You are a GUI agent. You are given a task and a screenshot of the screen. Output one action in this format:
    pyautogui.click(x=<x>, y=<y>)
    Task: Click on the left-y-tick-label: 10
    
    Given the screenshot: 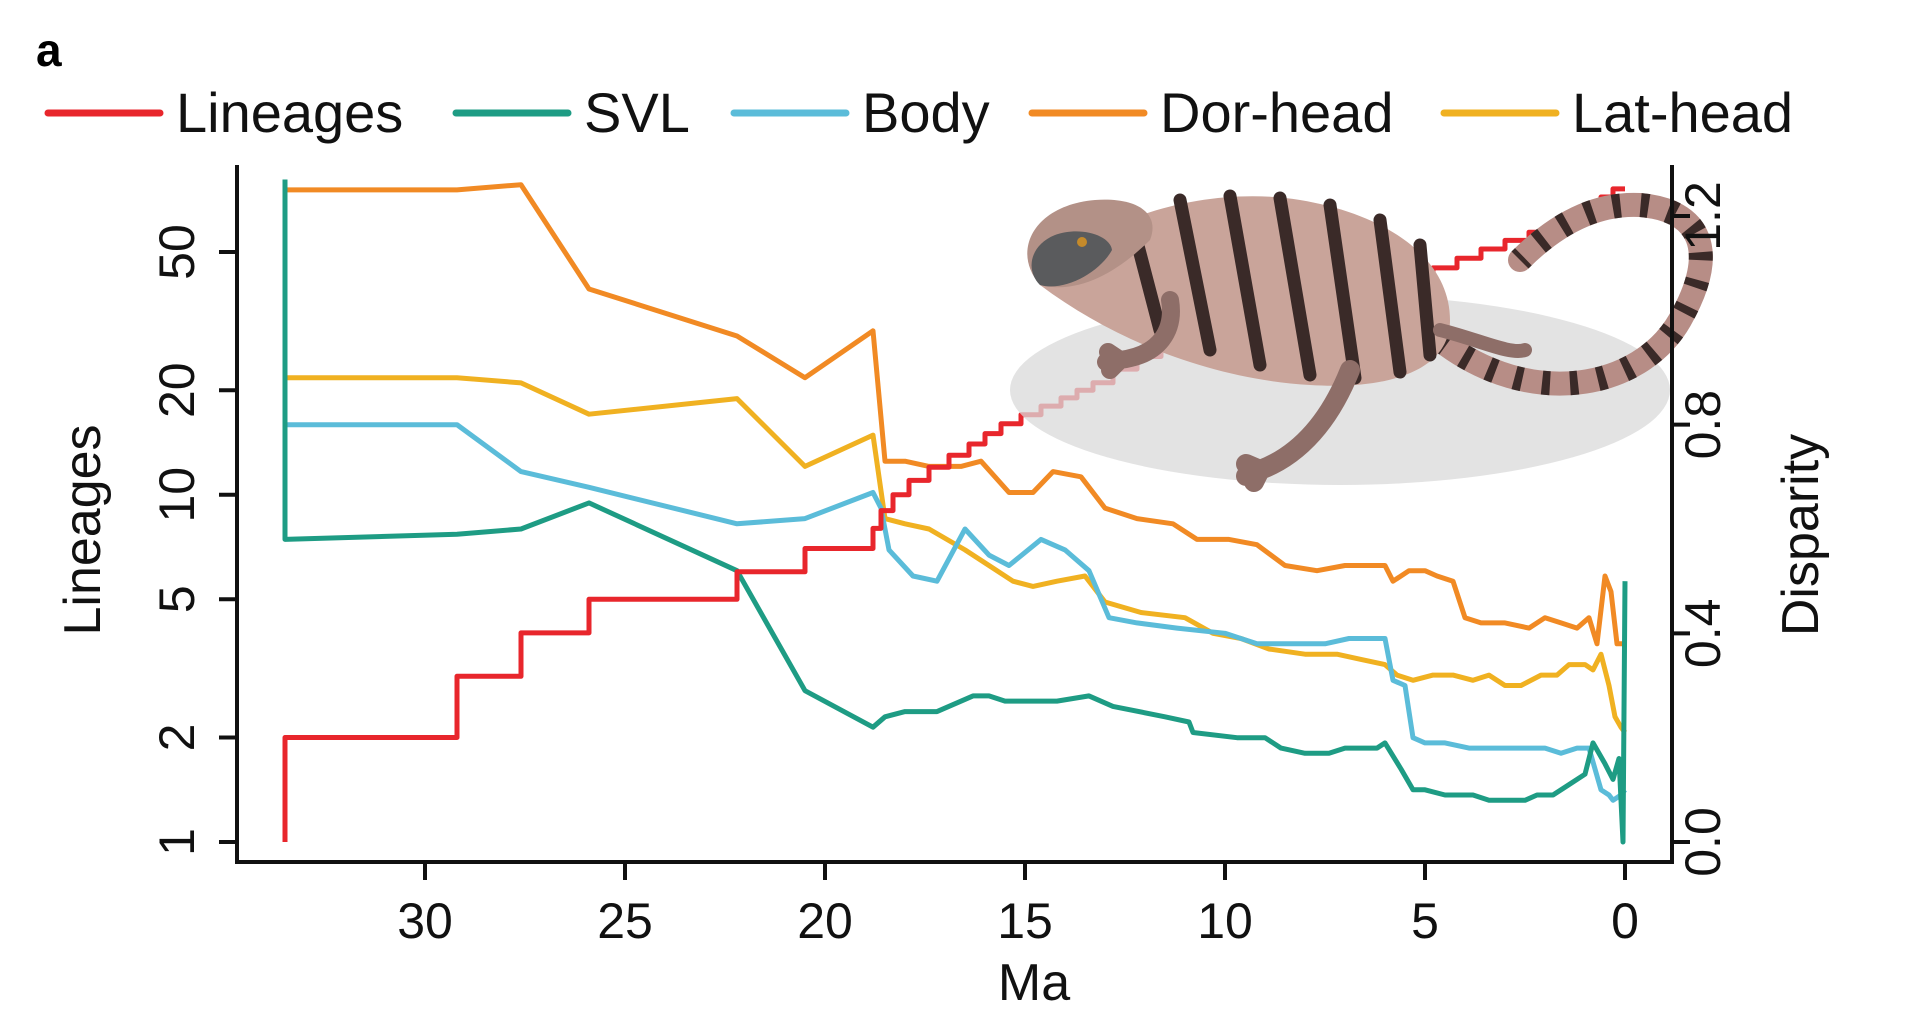 What is the action you would take?
    pyautogui.click(x=177, y=495)
    